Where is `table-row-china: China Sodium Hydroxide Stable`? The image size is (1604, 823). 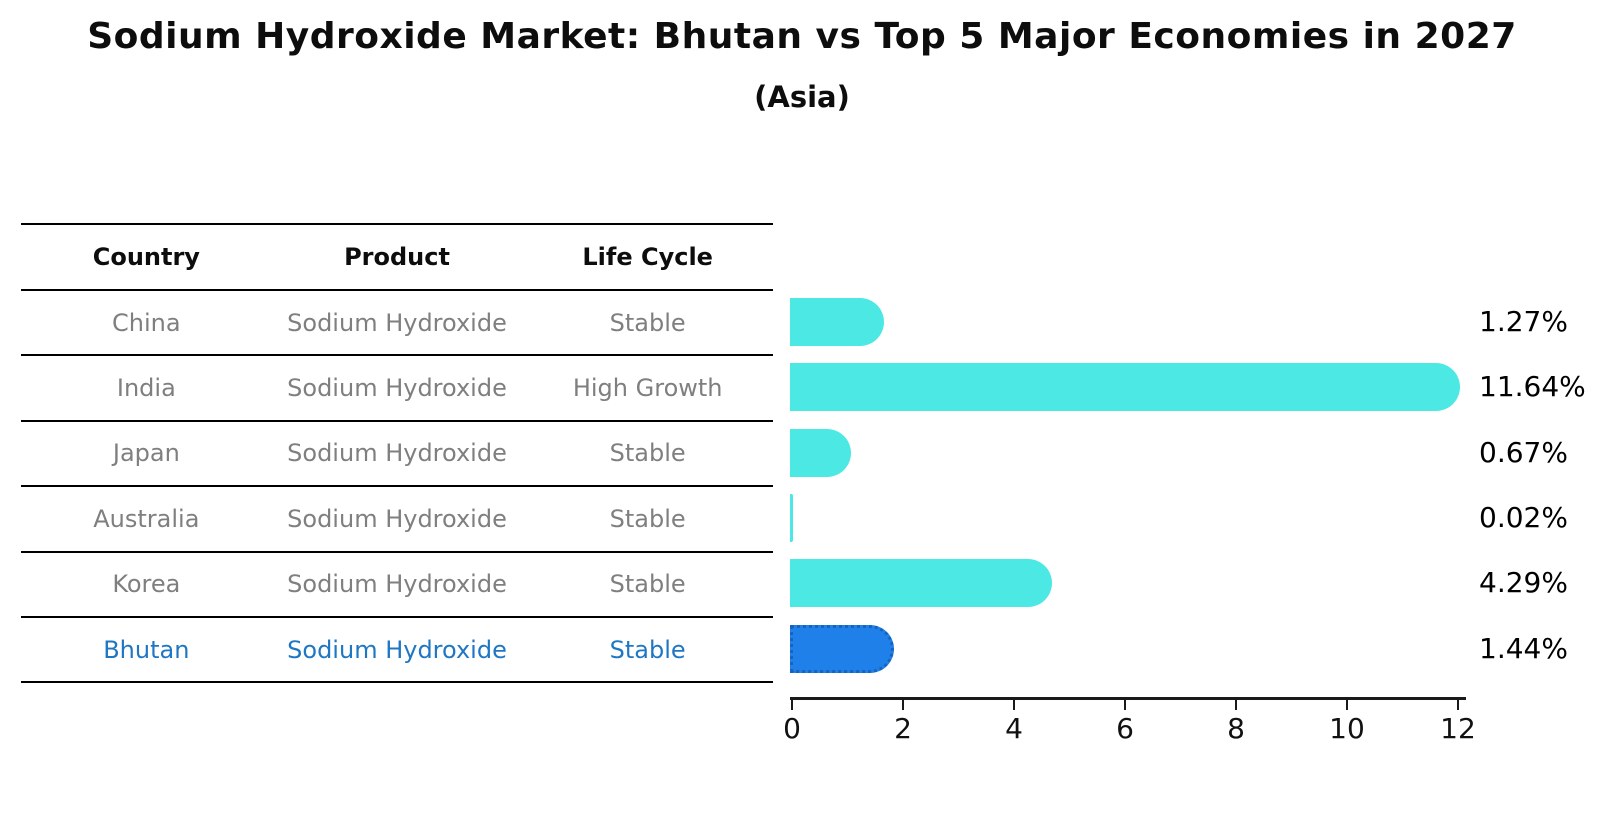
table-row-china: China Sodium Hydroxide Stable is located at coordinates (397, 324).